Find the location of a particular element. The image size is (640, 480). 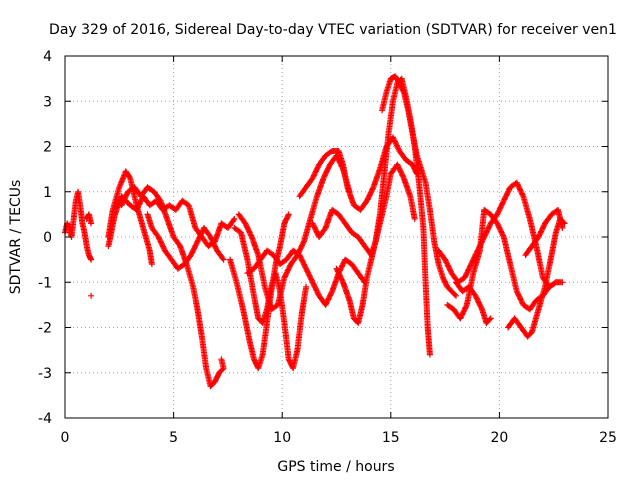

series-track-b is located at coordinates (89, 219).